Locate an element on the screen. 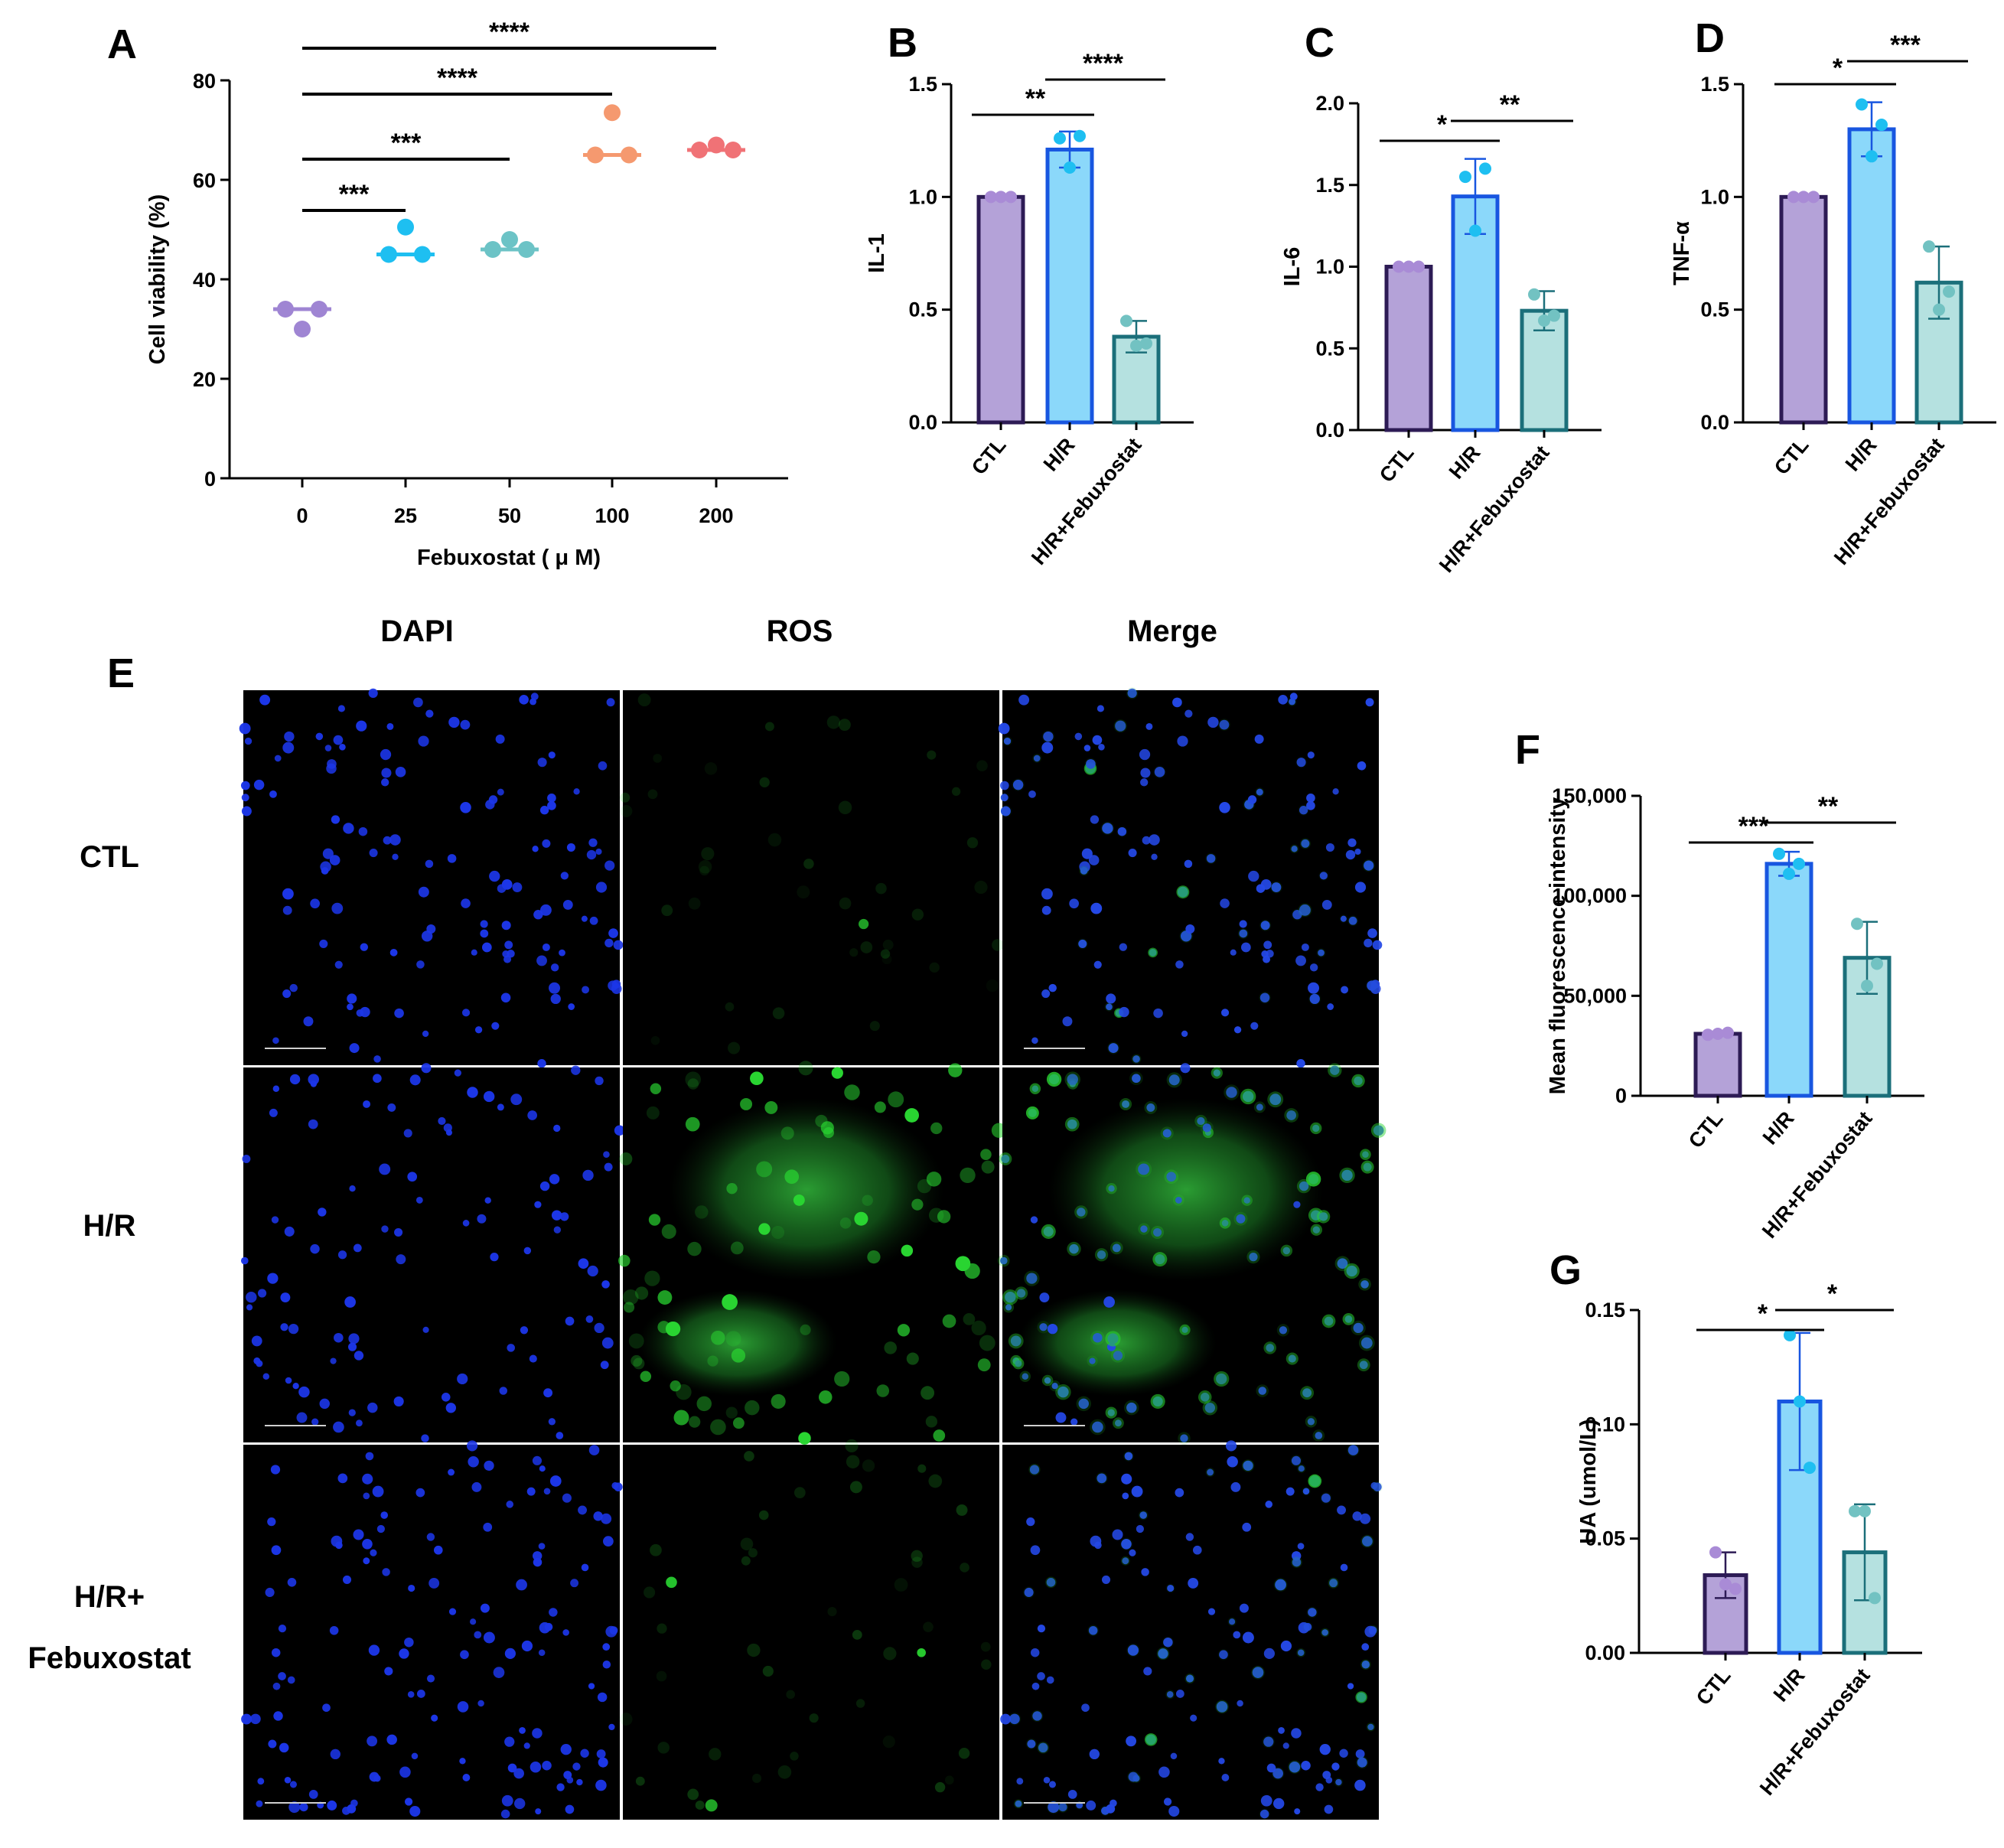  x-tick-label: CTL is located at coordinates (1397, 465).